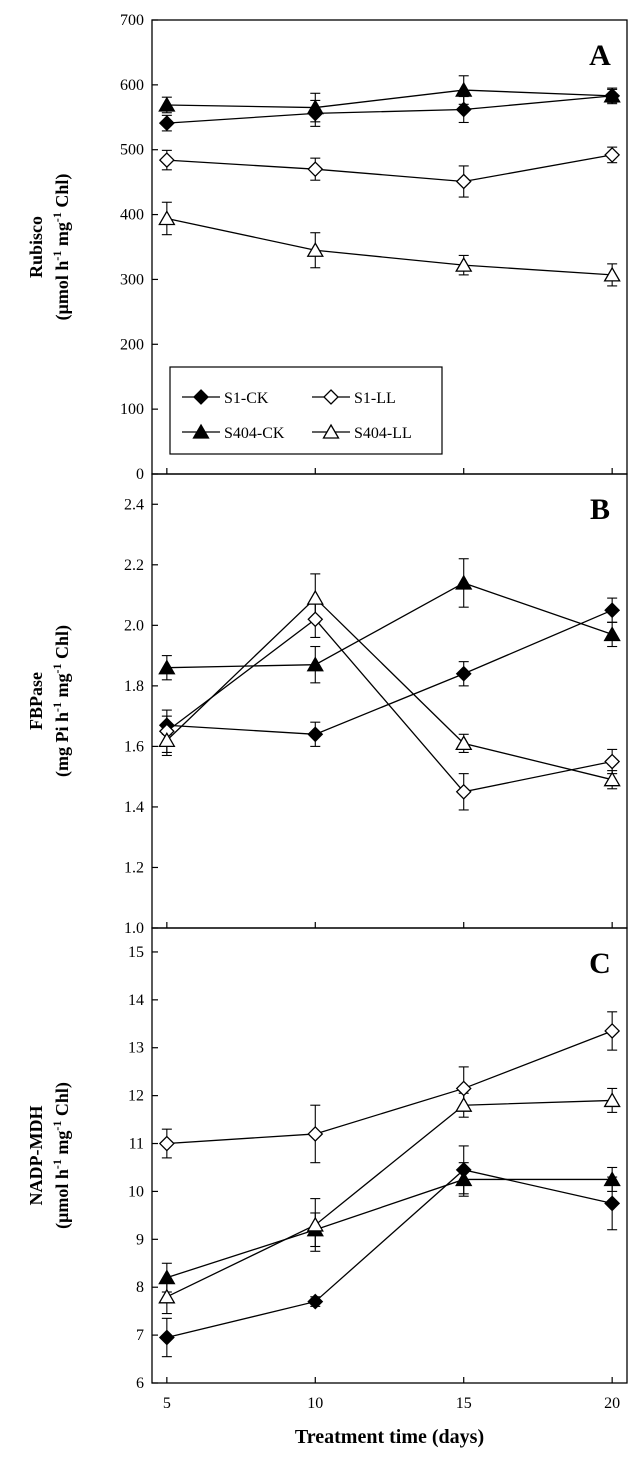 Image resolution: width=631 pixels, height=1462 pixels. I want to click on y-tick-label: 12, so click(136, 1096).